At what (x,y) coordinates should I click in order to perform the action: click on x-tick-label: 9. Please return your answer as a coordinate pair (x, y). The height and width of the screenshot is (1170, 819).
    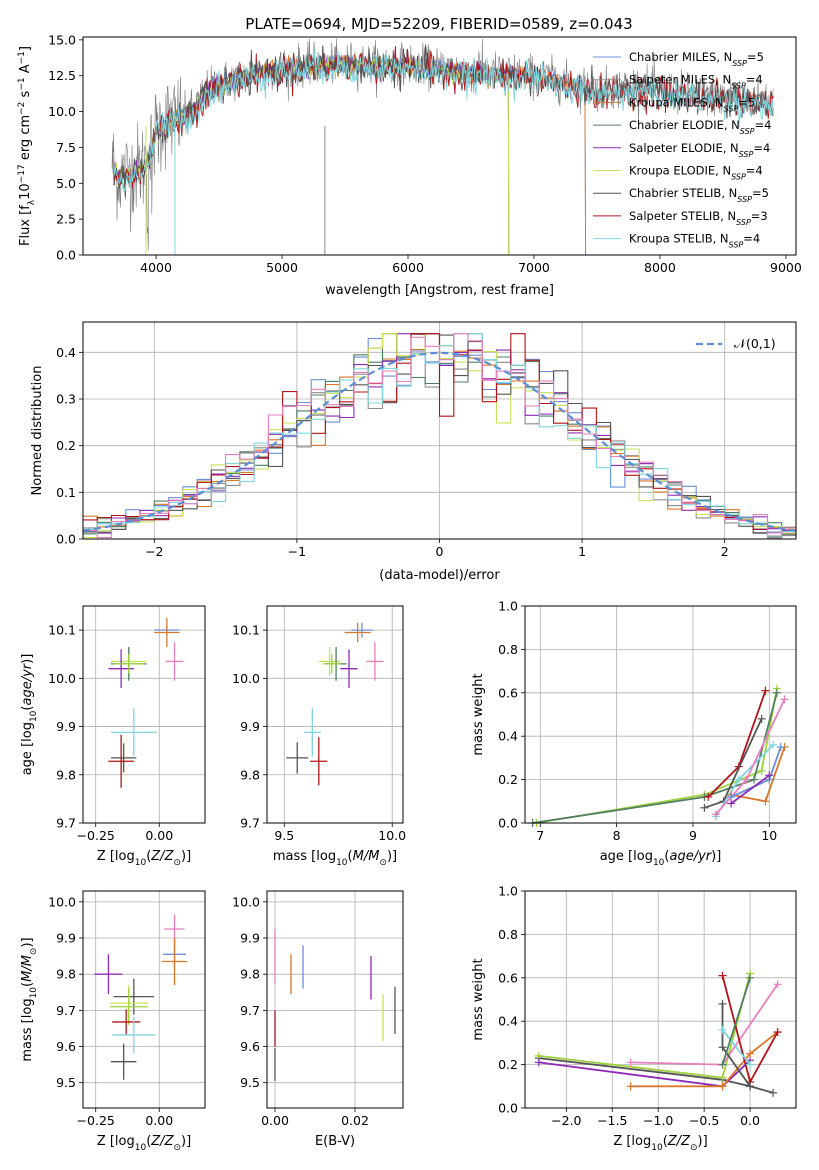
    Looking at the image, I should click on (693, 835).